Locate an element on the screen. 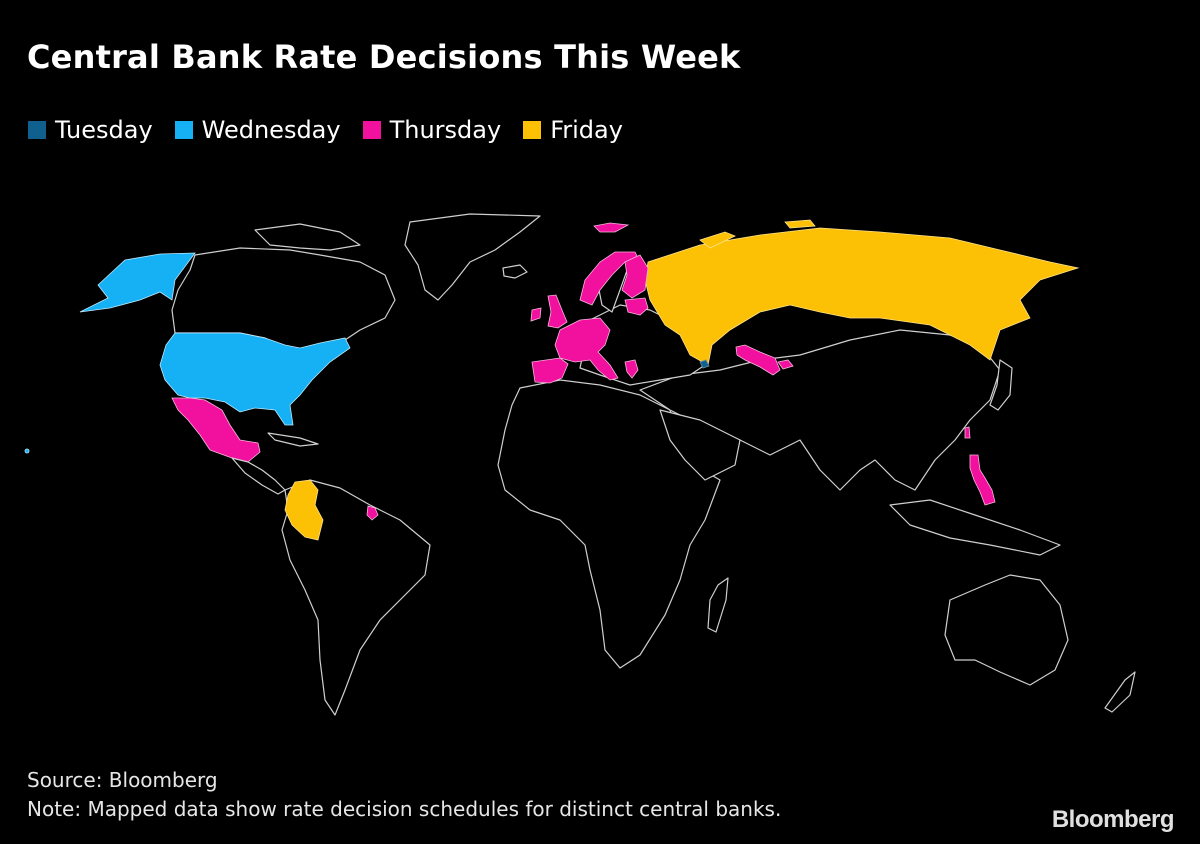 The width and height of the screenshot is (1200, 844). chart-title: Central Bank Rate Decisions This Week is located at coordinates (384, 57).